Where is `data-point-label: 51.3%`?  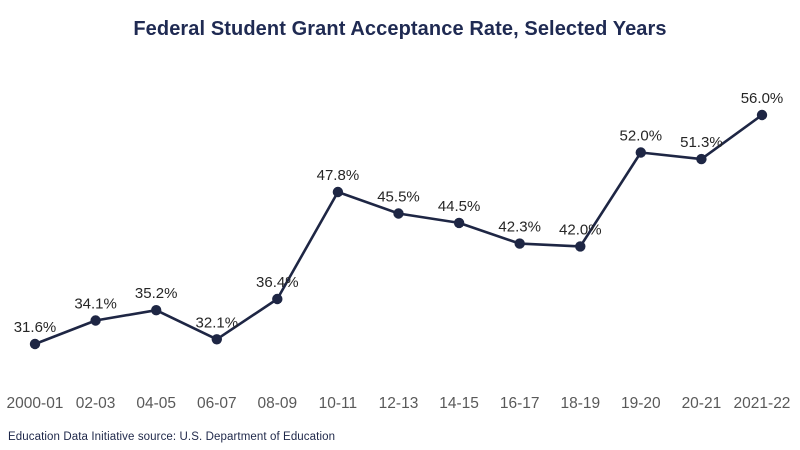 data-point-label: 51.3% is located at coordinates (701, 142).